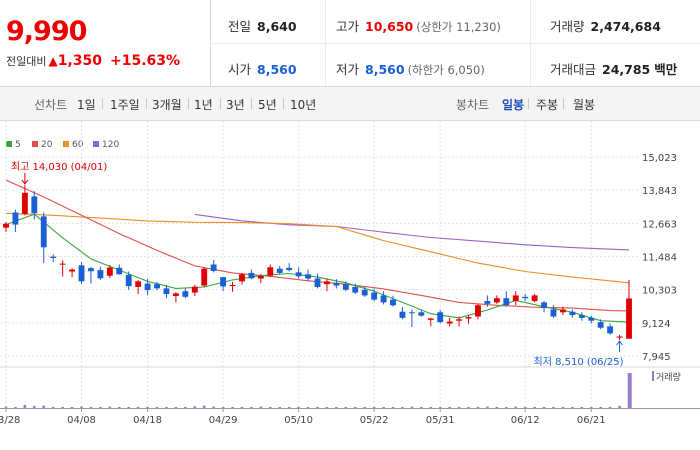 This screenshot has height=450, width=700. Describe the element at coordinates (86, 105) in the screenshot. I see `period-1d: 1일` at that location.